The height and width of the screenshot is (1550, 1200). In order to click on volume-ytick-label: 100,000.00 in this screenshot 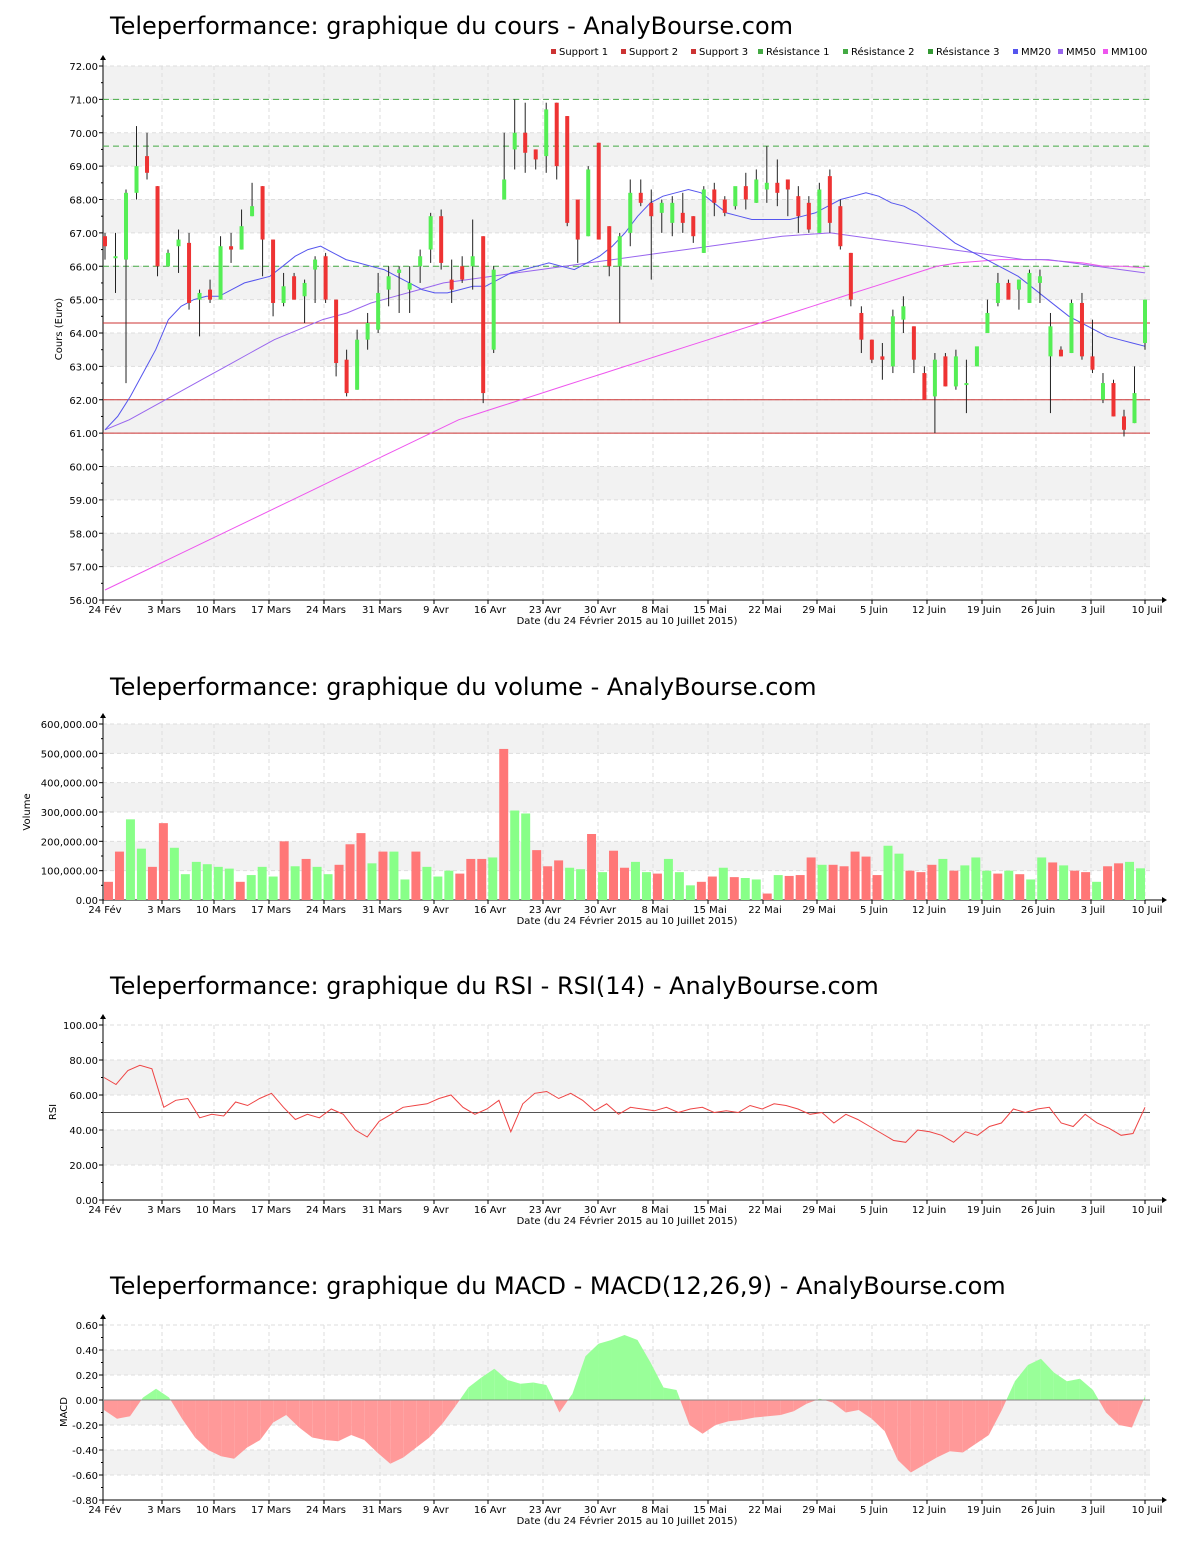, I will do `click(69, 872)`.